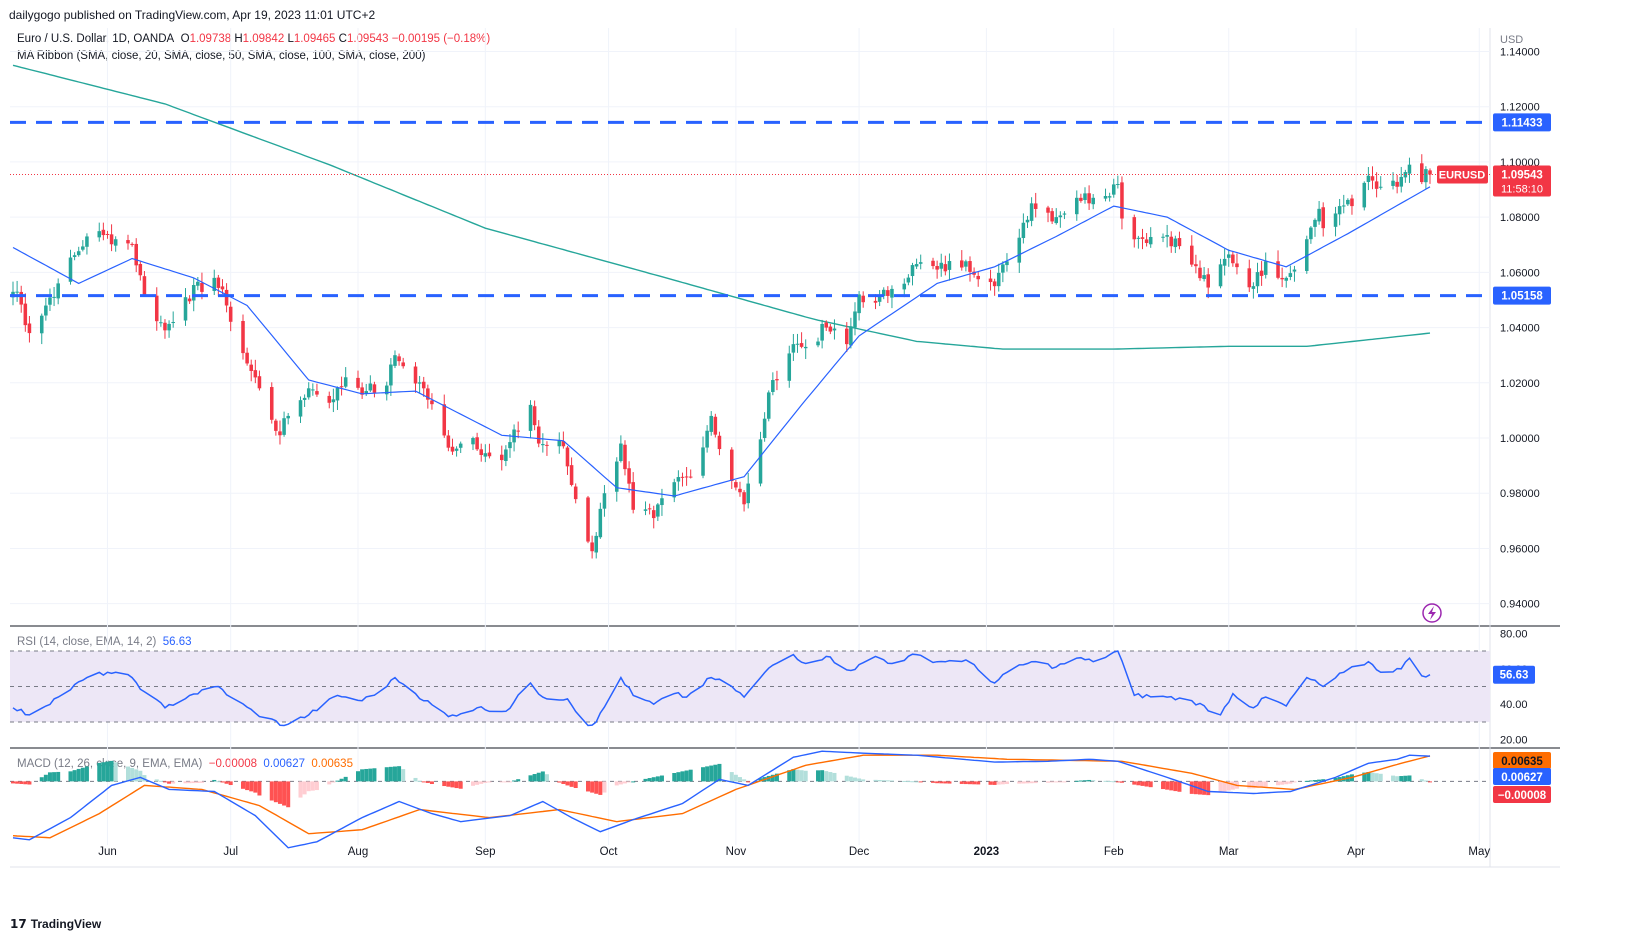 The width and height of the screenshot is (1633, 939). I want to click on close-label: C, so click(342, 39).